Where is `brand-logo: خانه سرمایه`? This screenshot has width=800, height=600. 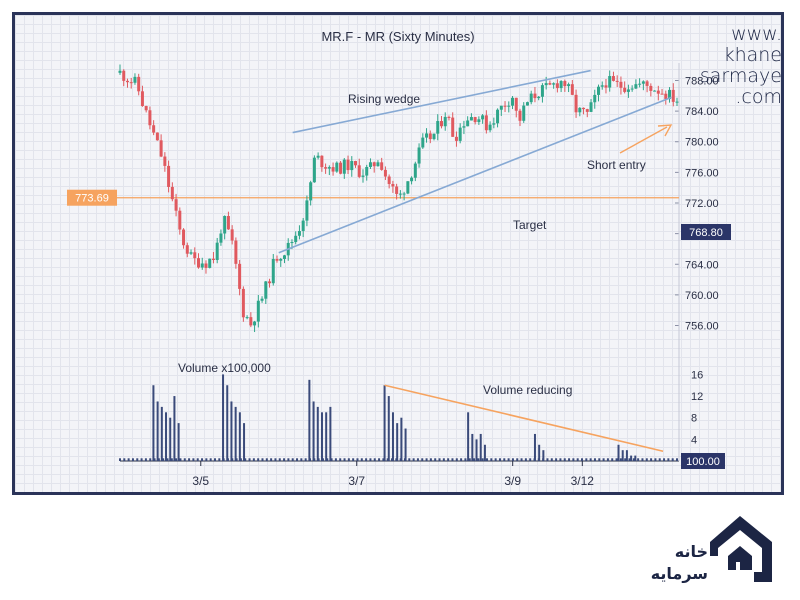 brand-logo: خانه سرمایه is located at coordinates (718, 550).